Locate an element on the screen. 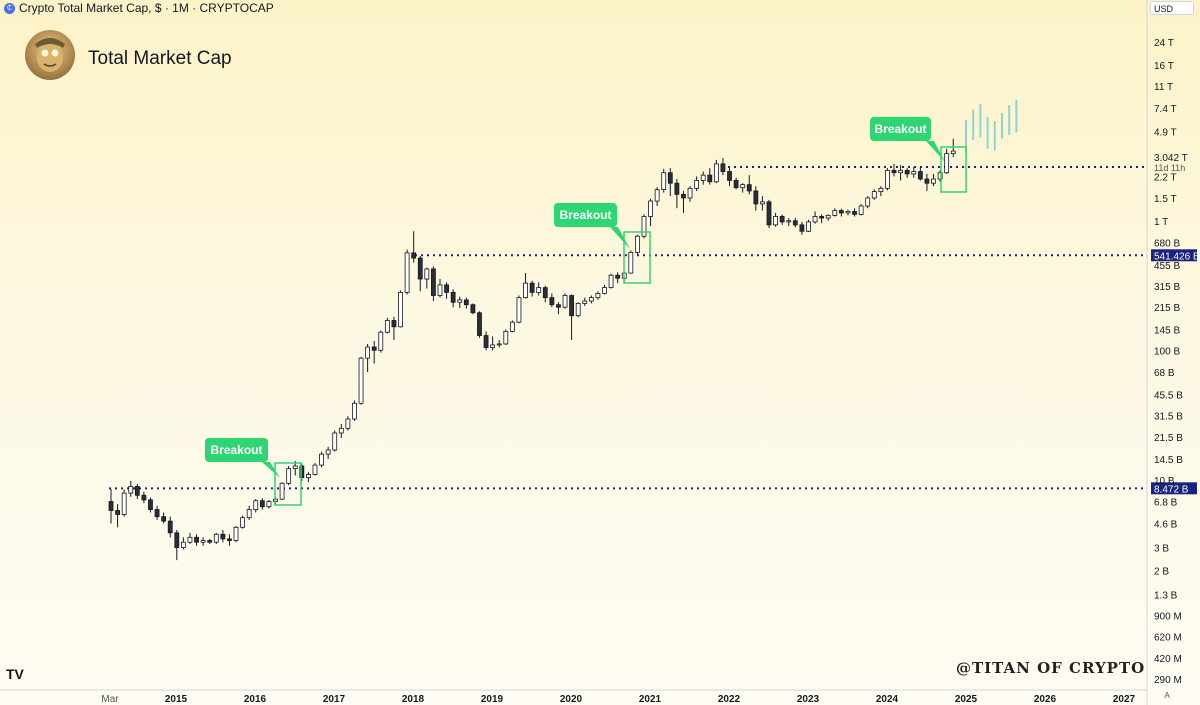 This screenshot has width=1200, height=705. chart-title: Total Market Cap is located at coordinates (160, 58).